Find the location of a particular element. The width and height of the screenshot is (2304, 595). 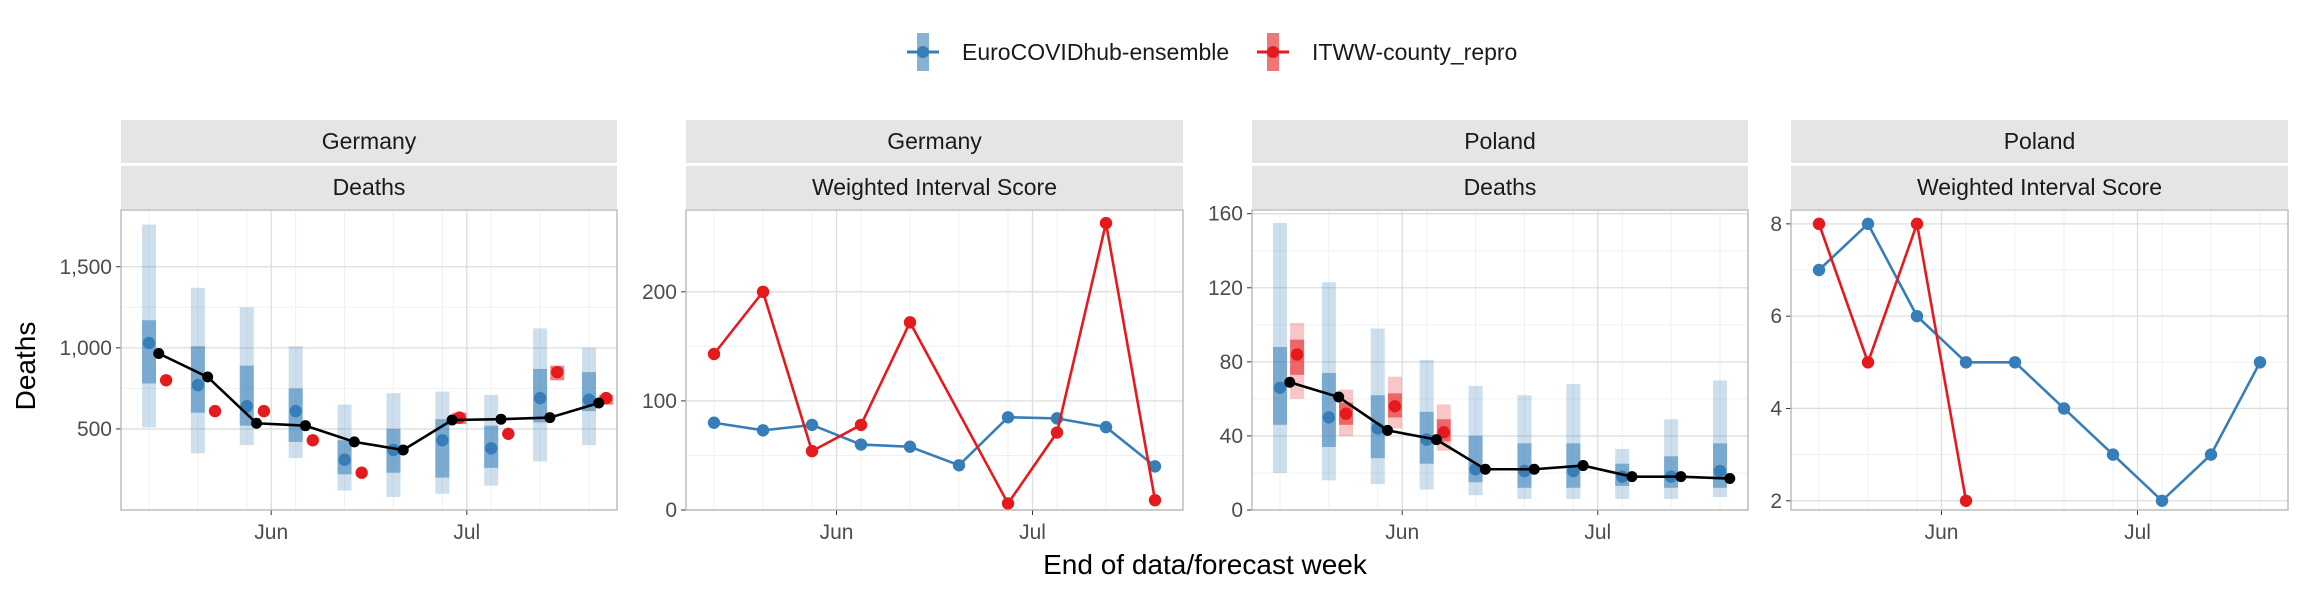

legend: EuroCOVIDhub-ensemble ITWW-county_repro is located at coordinates (1212, 52).